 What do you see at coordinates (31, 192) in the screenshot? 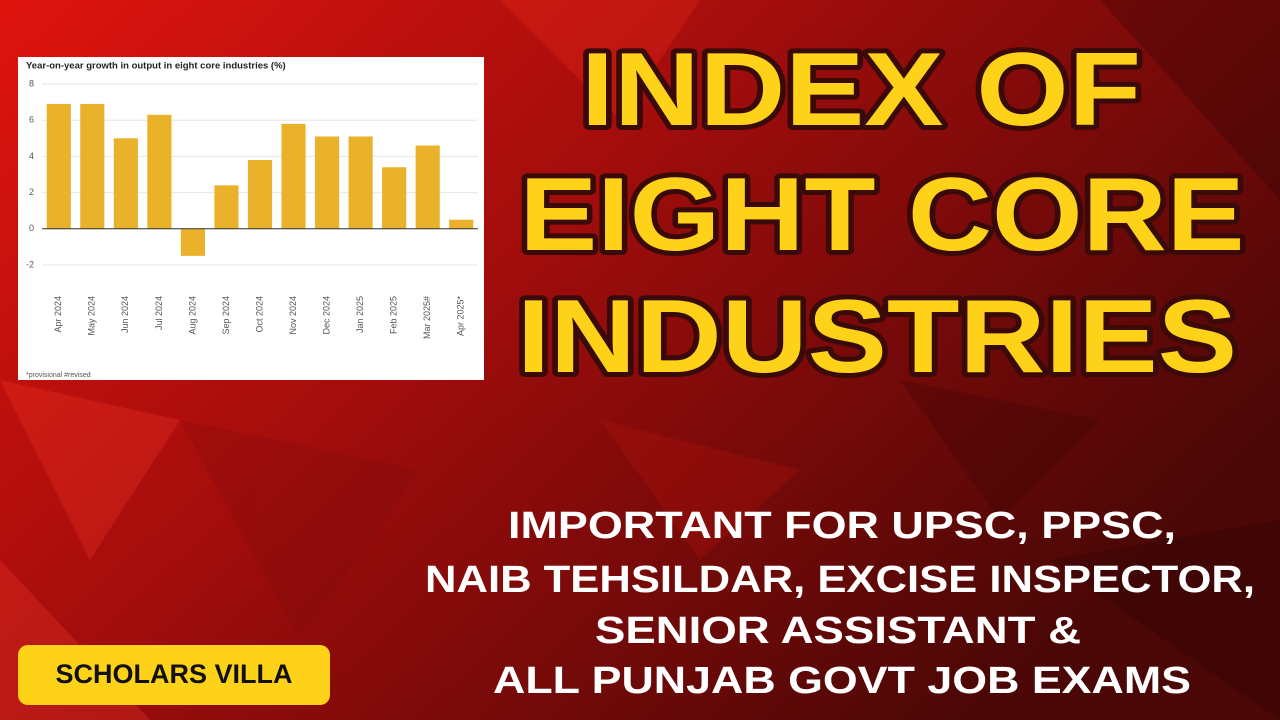
I see `y-tick-label: 2` at bounding box center [31, 192].